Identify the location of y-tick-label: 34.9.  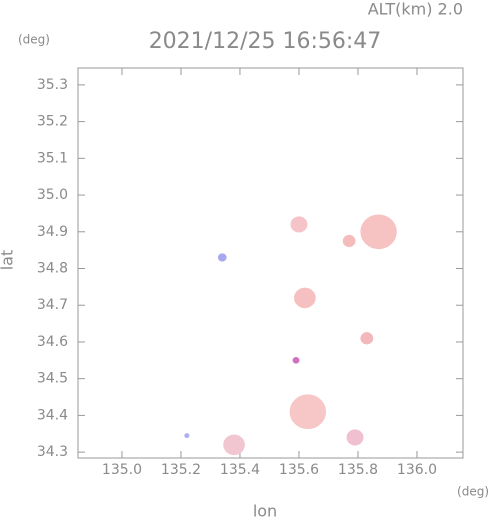
(52, 232).